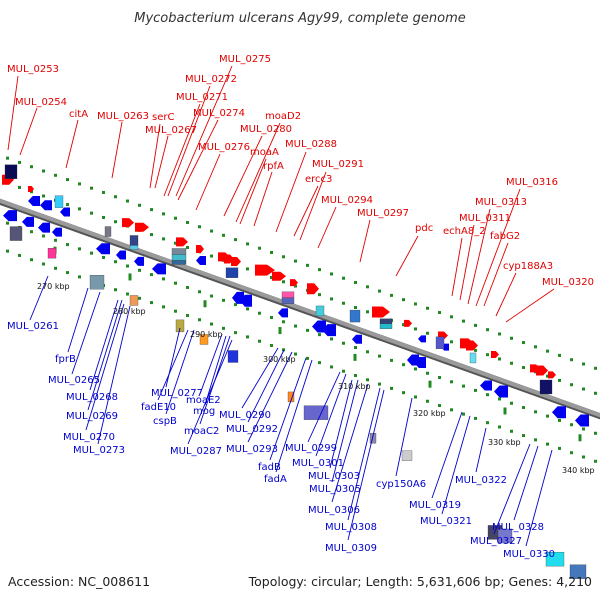  What do you see at coordinates (33, 69) in the screenshot?
I see `gene-label-MUL_0253: MUL_0253` at bounding box center [33, 69].